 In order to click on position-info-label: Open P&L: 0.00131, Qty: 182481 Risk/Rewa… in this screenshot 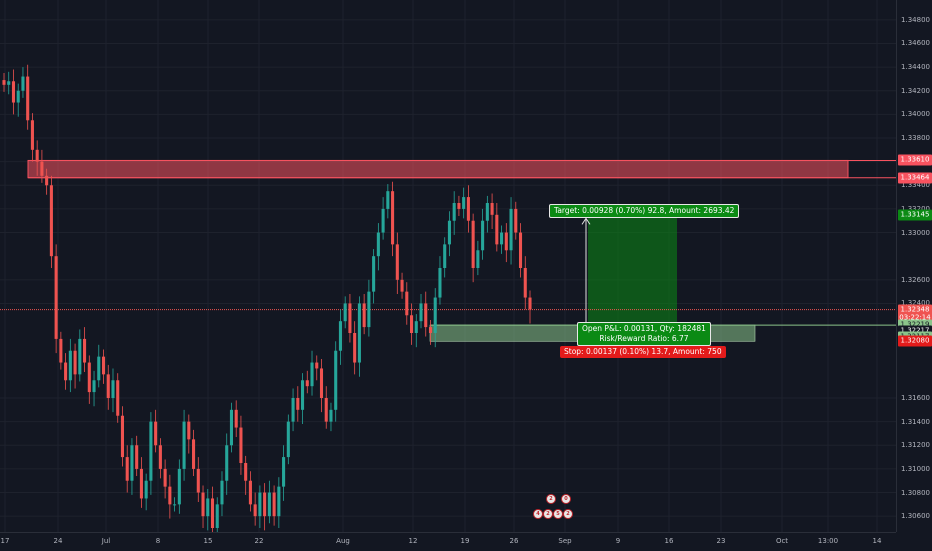, I will do `click(644, 334)`.